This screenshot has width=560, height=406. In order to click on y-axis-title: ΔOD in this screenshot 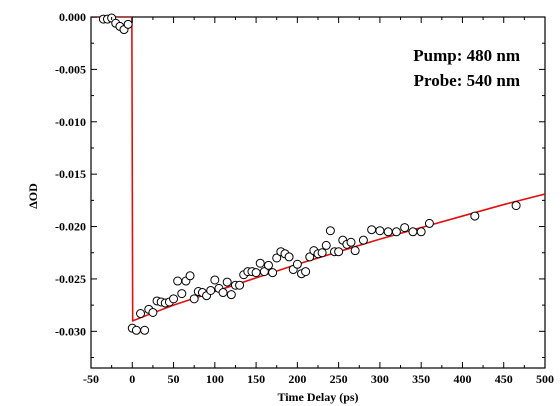, I will do `click(33, 196)`.